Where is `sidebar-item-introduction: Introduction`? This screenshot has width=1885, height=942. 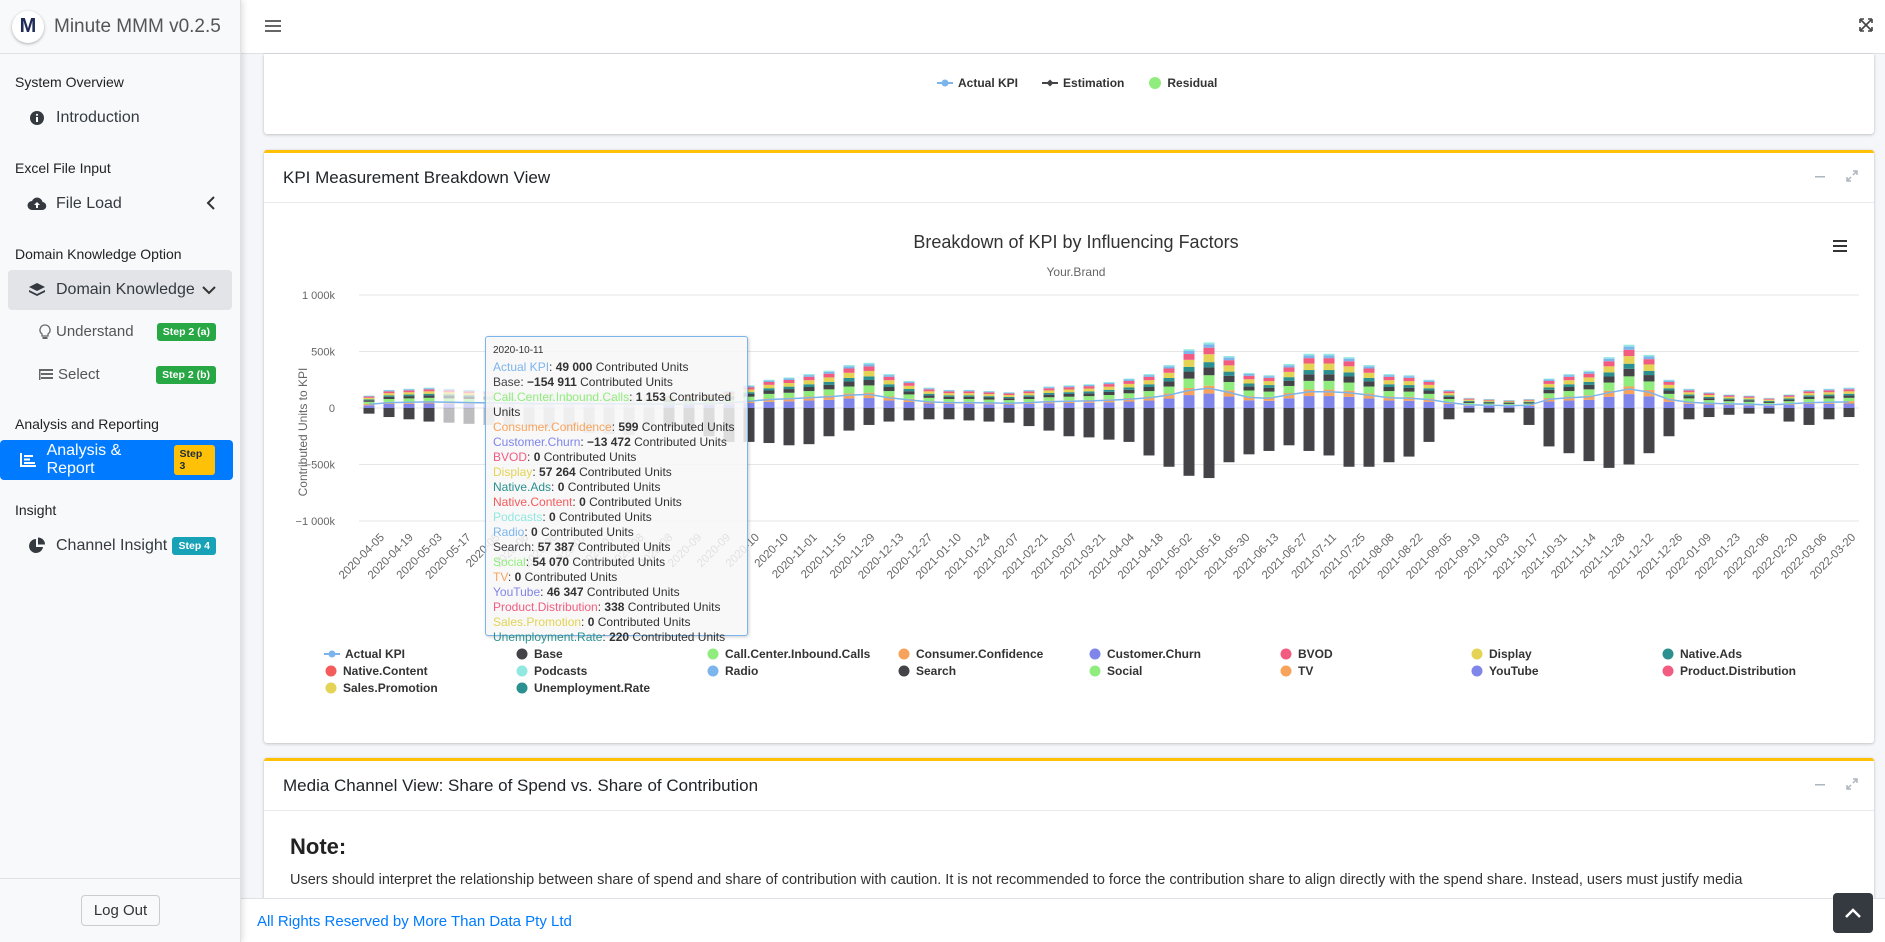 sidebar-item-introduction: Introduction is located at coordinates (120, 118).